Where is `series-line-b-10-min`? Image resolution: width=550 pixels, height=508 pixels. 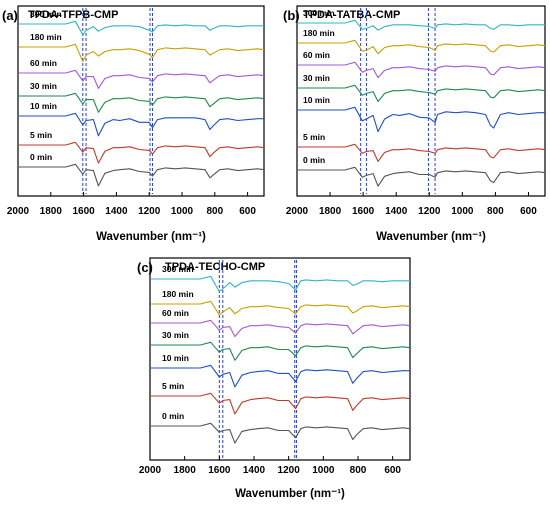
series-line-b-10-min is located at coordinates (421, 119).